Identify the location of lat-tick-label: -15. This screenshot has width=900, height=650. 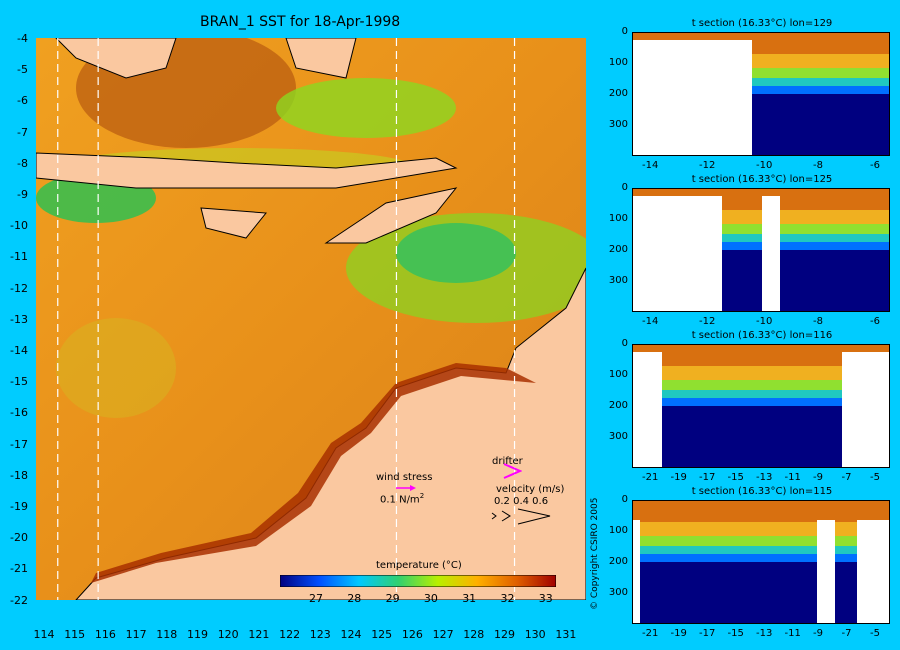
(19, 382).